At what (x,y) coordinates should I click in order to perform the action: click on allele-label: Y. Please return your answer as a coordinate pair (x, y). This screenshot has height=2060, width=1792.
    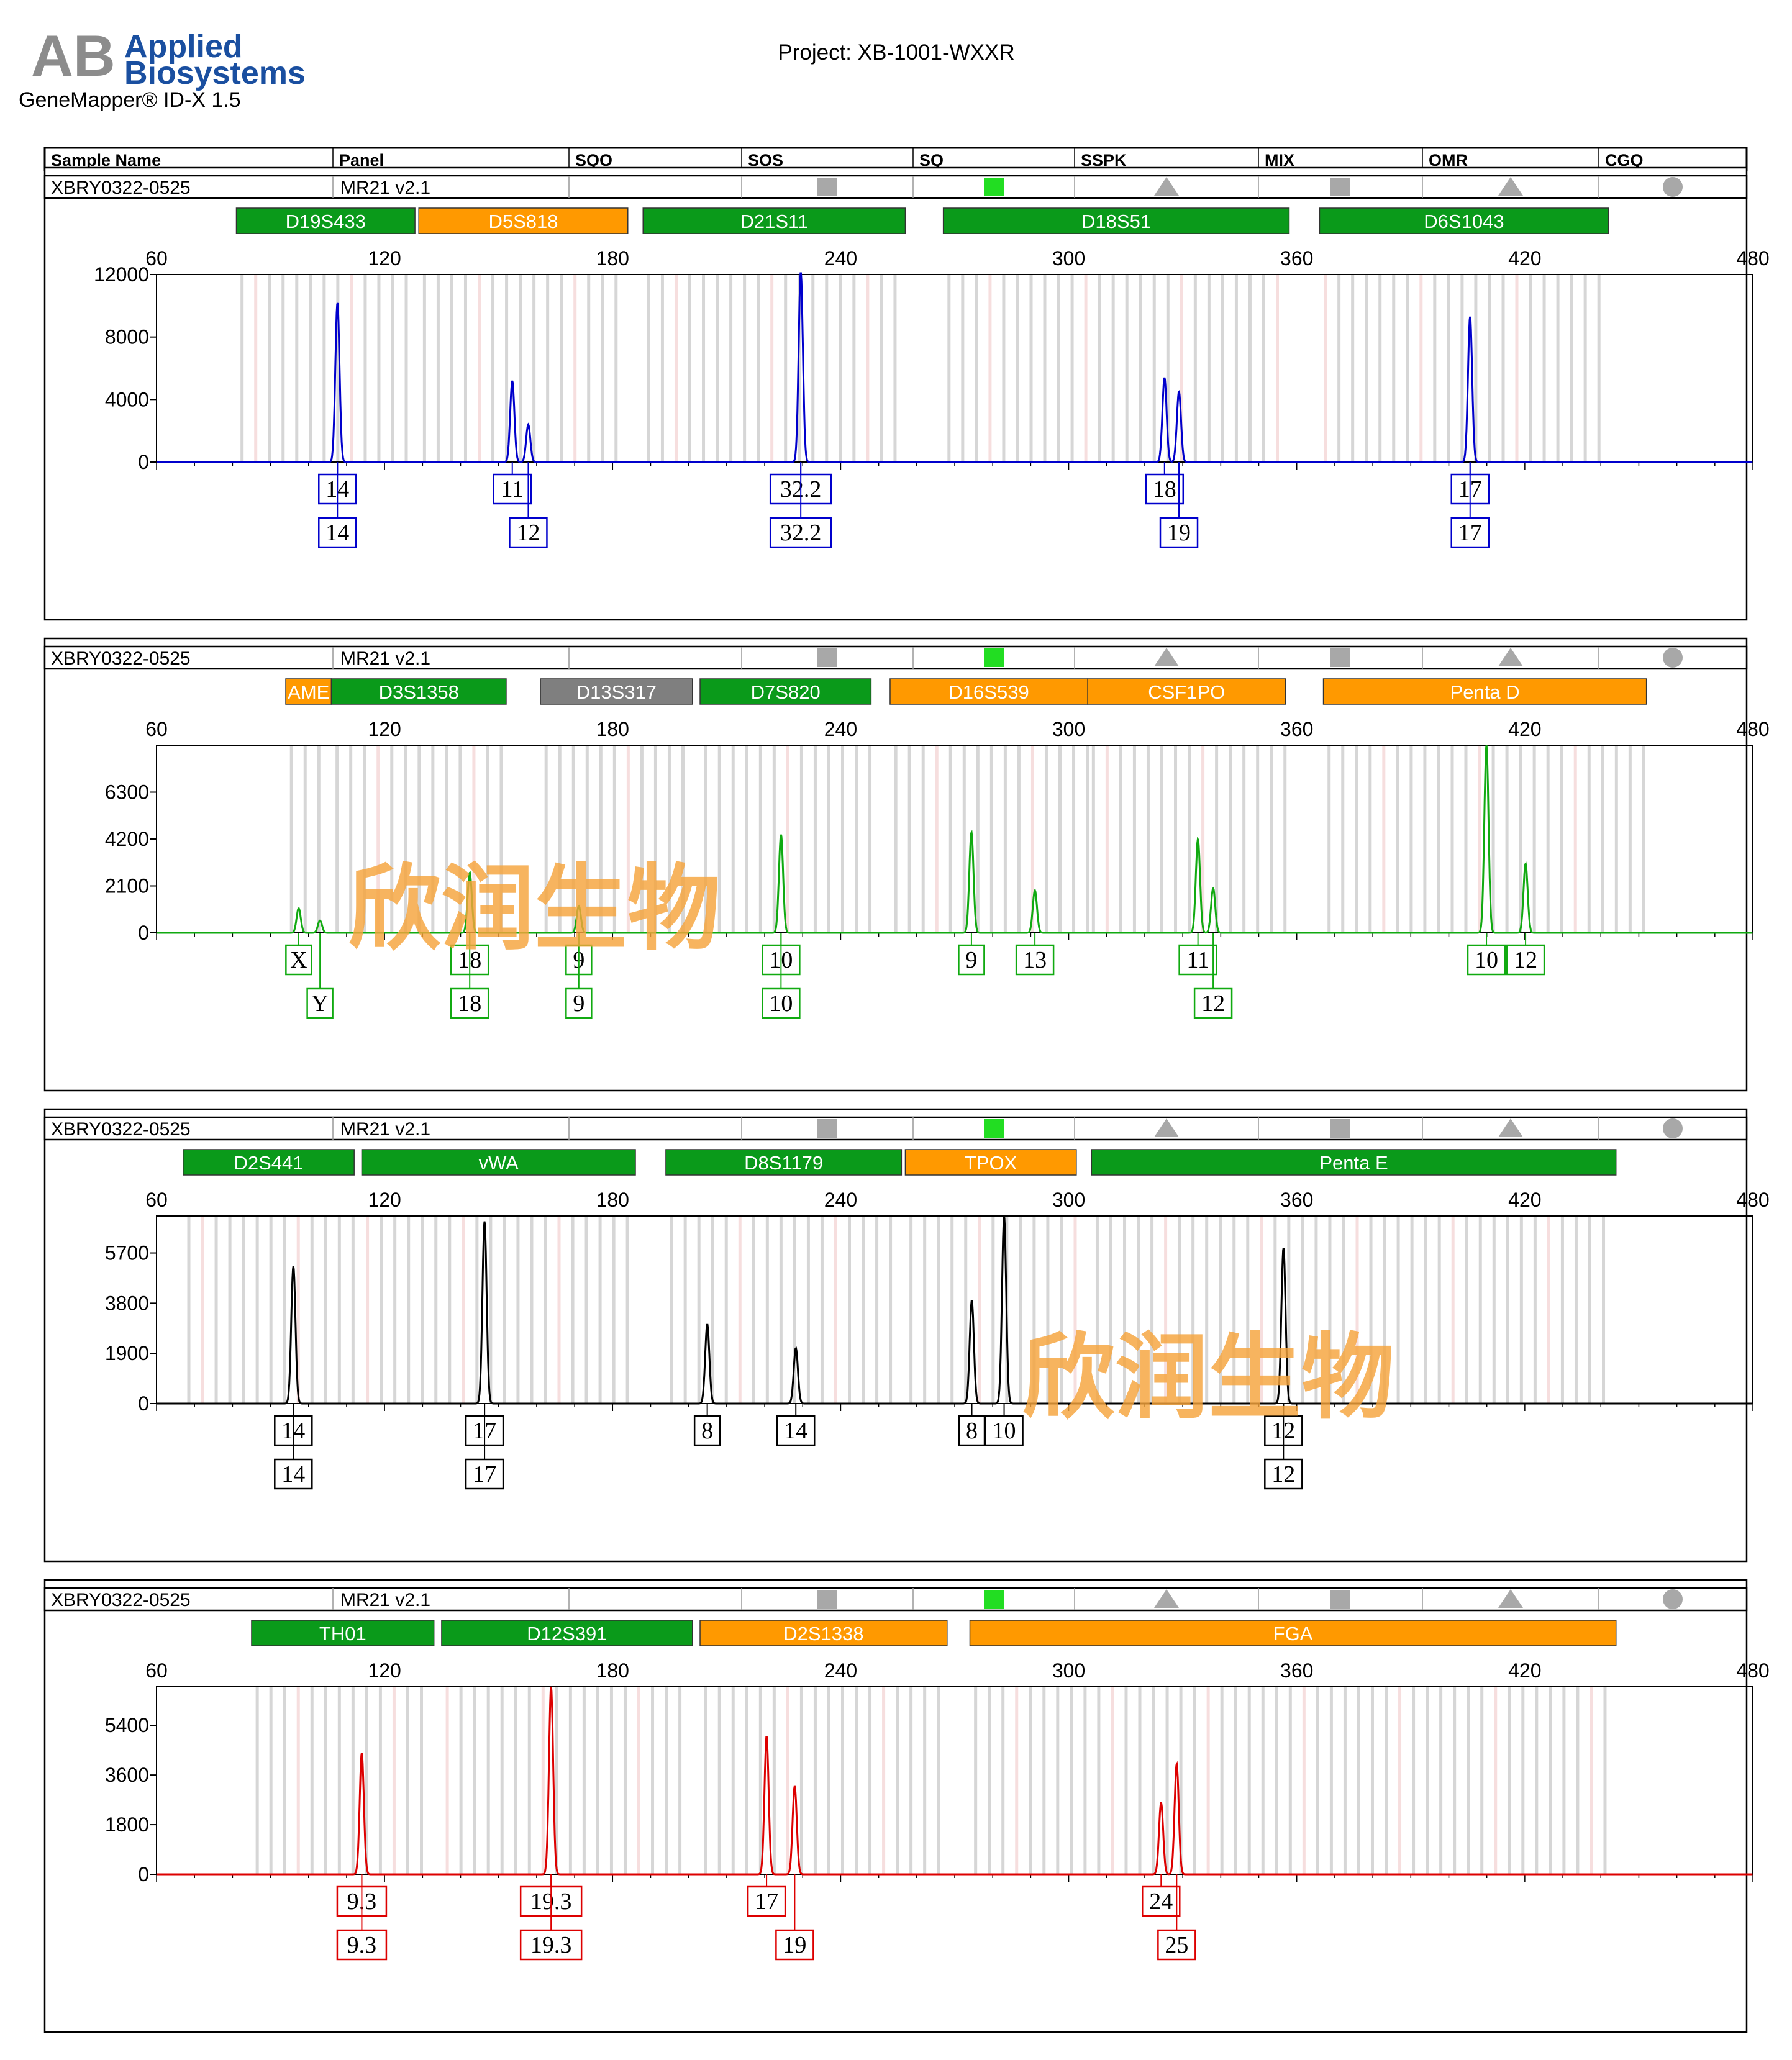
    Looking at the image, I should click on (319, 1004).